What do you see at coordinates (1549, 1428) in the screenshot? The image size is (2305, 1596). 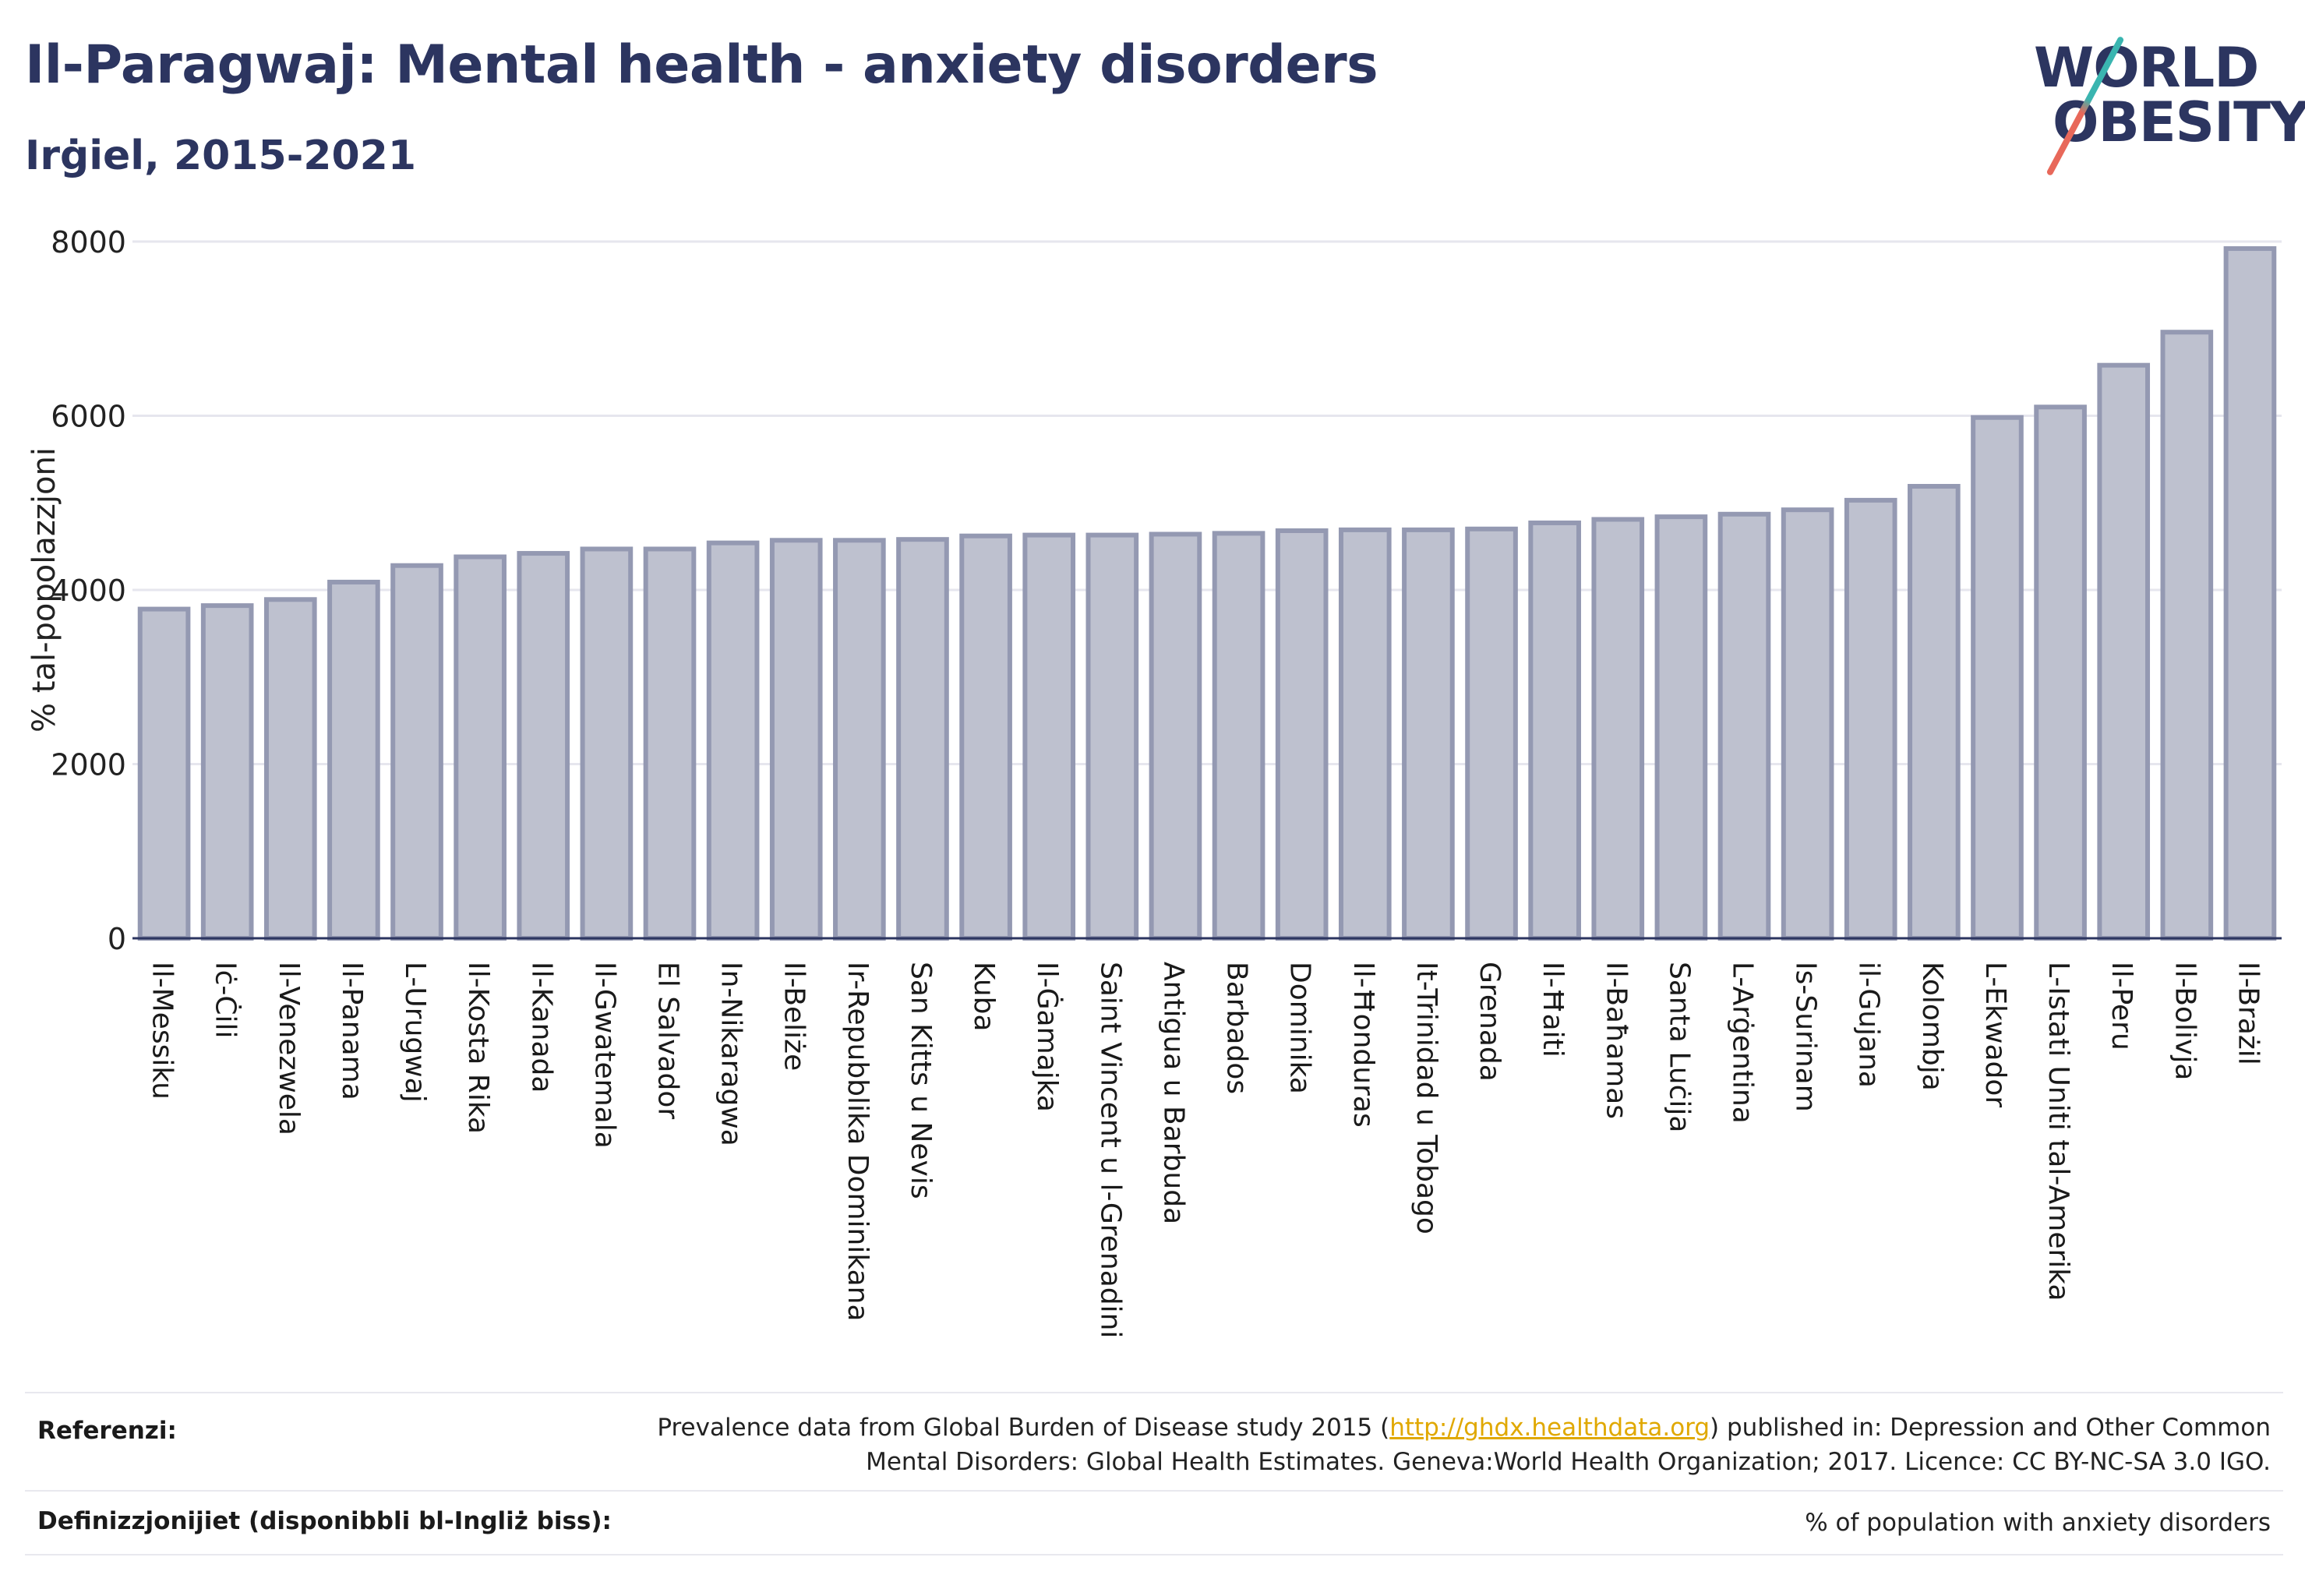 I see `references-link: http://ghdx.healthdata.org` at bounding box center [1549, 1428].